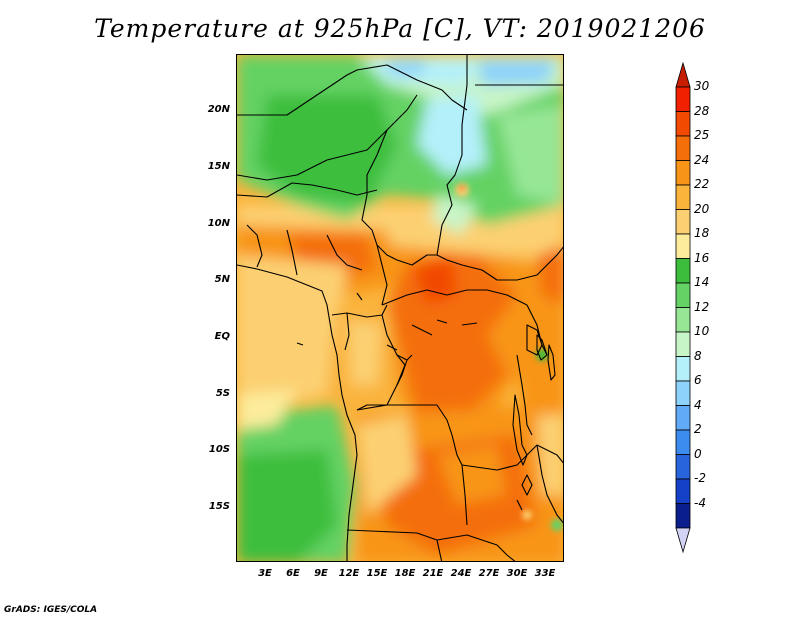 The width and height of the screenshot is (800, 623). Describe the element at coordinates (218, 223) in the screenshot. I see `lat-label-10n: 10N` at that location.